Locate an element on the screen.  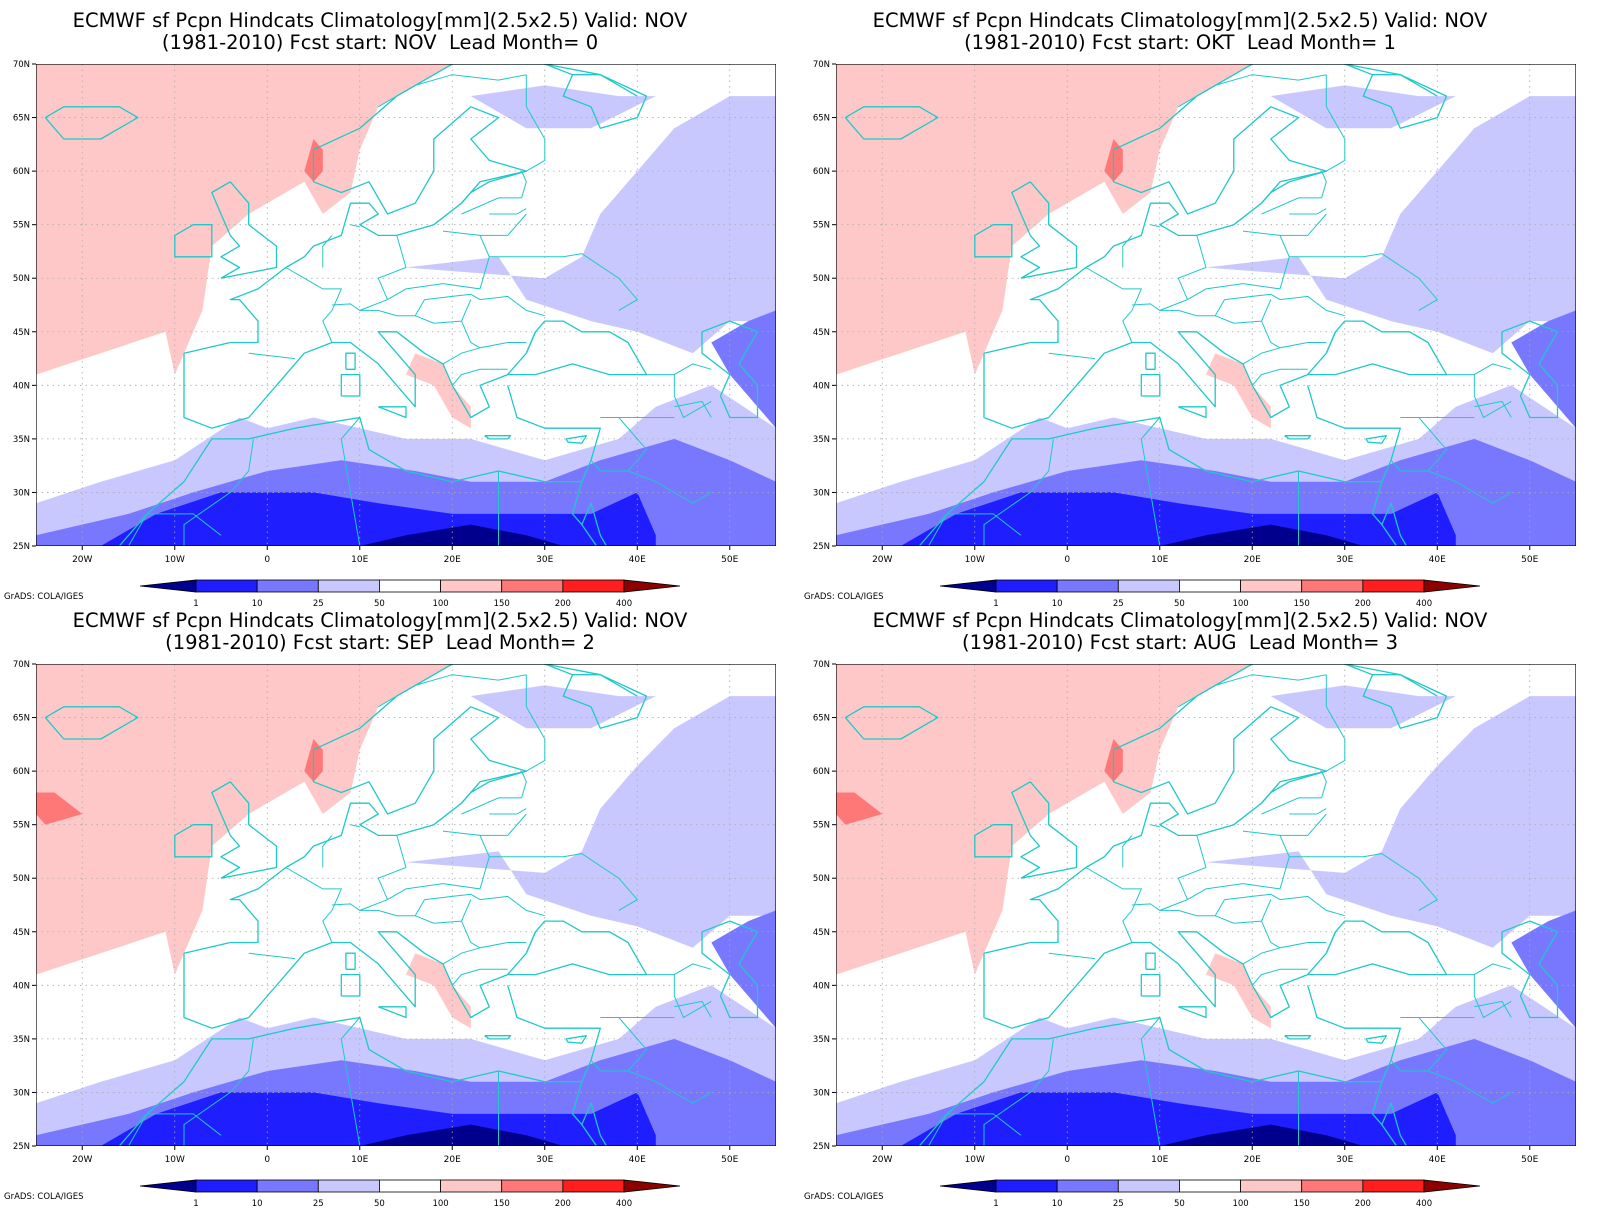
colorbar-label: 10 is located at coordinates (257, 604).